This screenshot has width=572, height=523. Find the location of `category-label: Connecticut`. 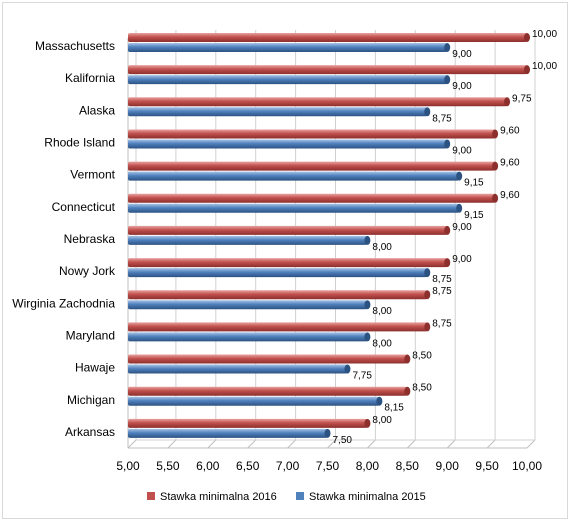

category-label: Connecticut is located at coordinates (84, 207).